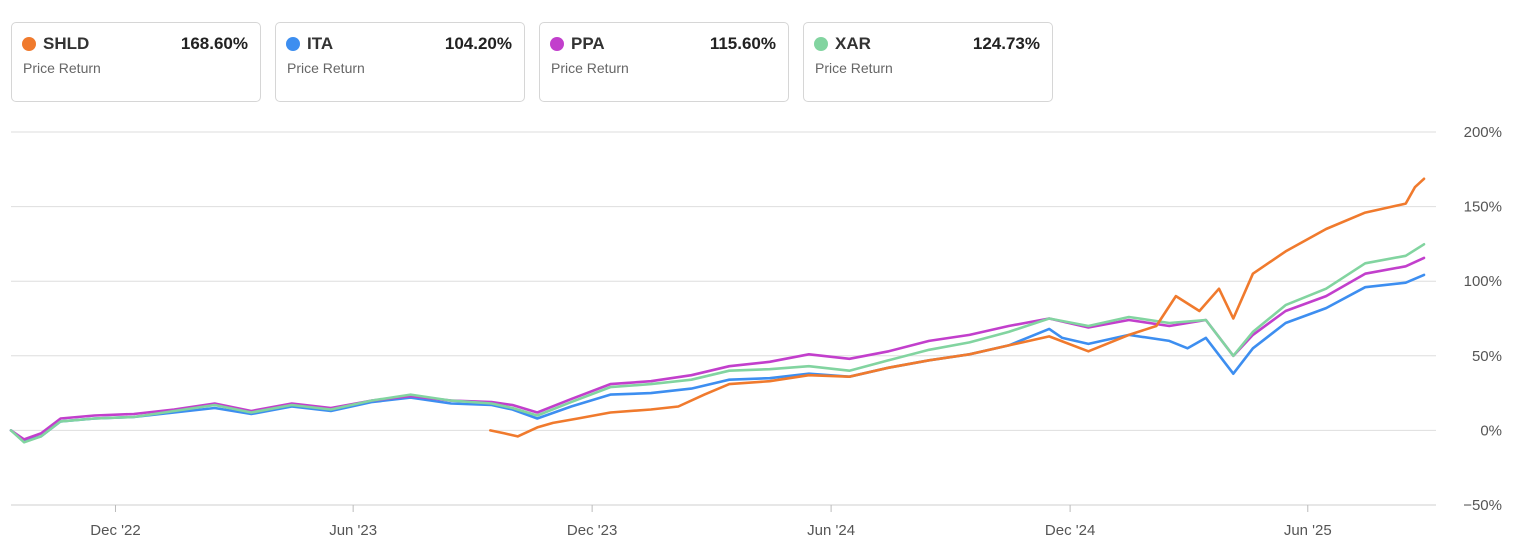 This screenshot has width=1536, height=557. What do you see at coordinates (1482, 319) in the screenshot?
I see `chart-y-axis: 200% 150% 100% 50% 0% −50%` at bounding box center [1482, 319].